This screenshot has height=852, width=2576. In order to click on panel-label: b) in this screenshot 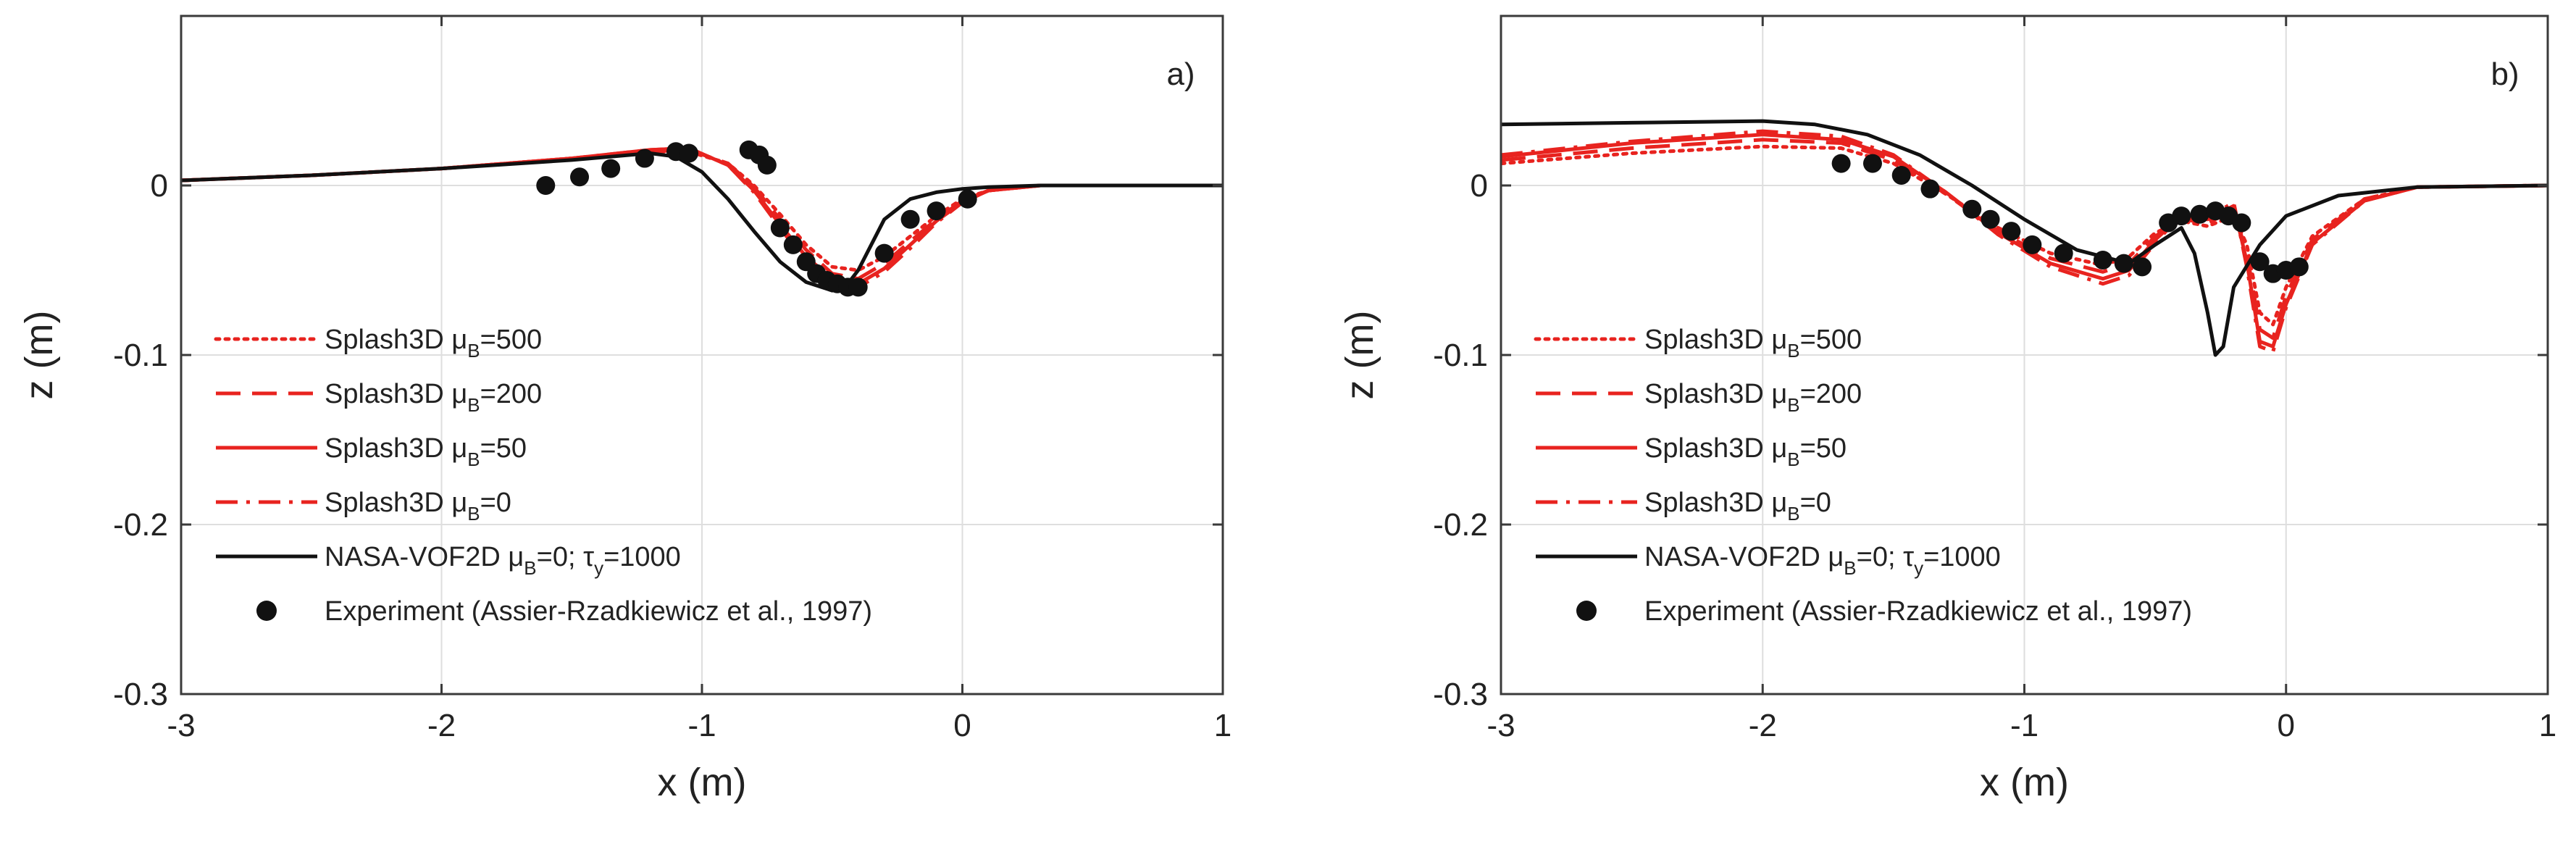, I will do `click(2505, 74)`.